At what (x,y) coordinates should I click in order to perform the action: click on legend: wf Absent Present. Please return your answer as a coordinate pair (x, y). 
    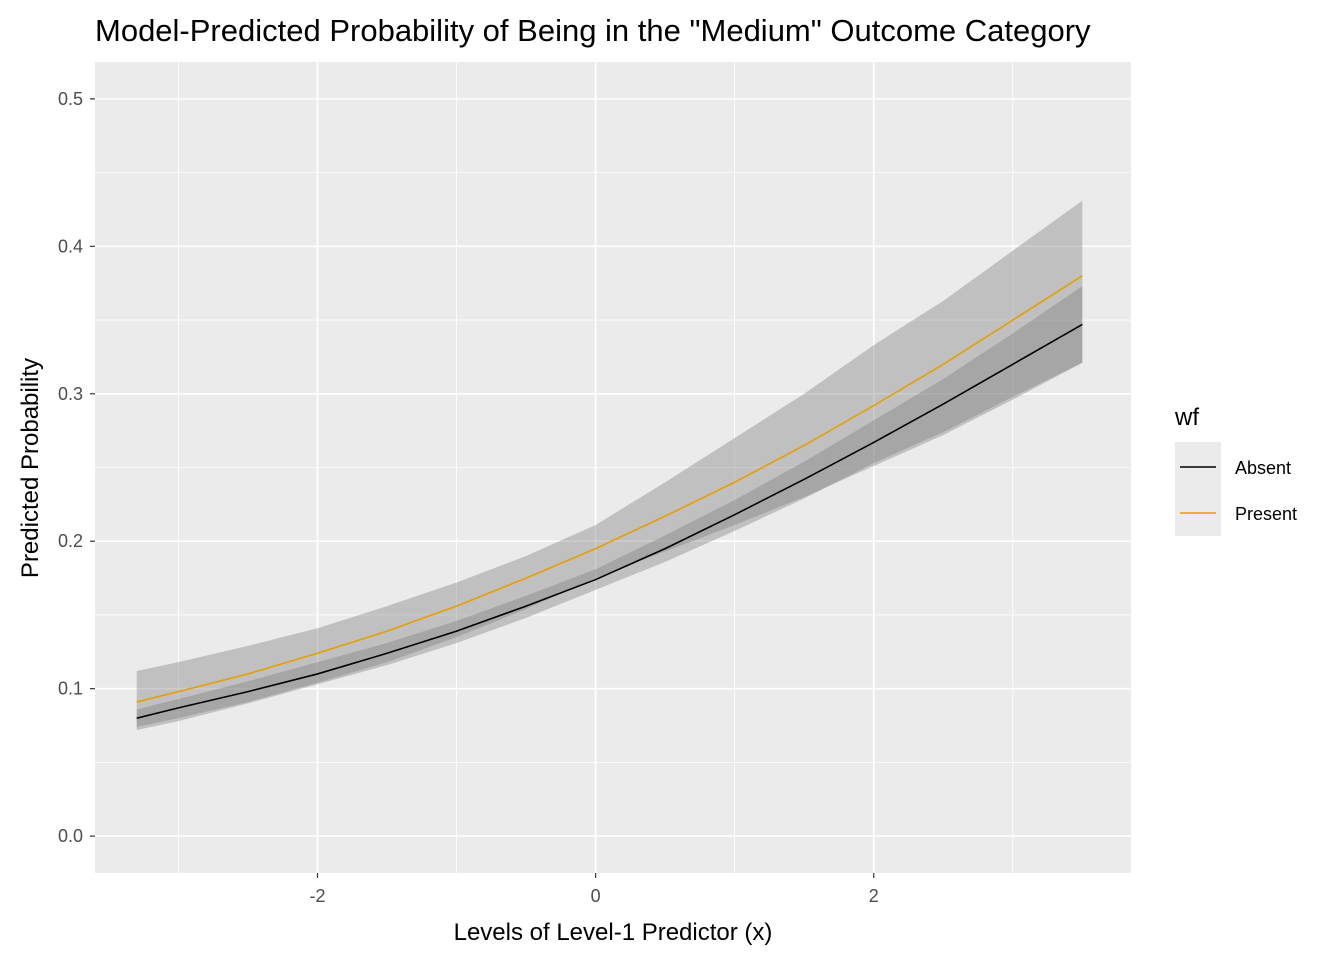
    Looking at the image, I should click on (1235, 470).